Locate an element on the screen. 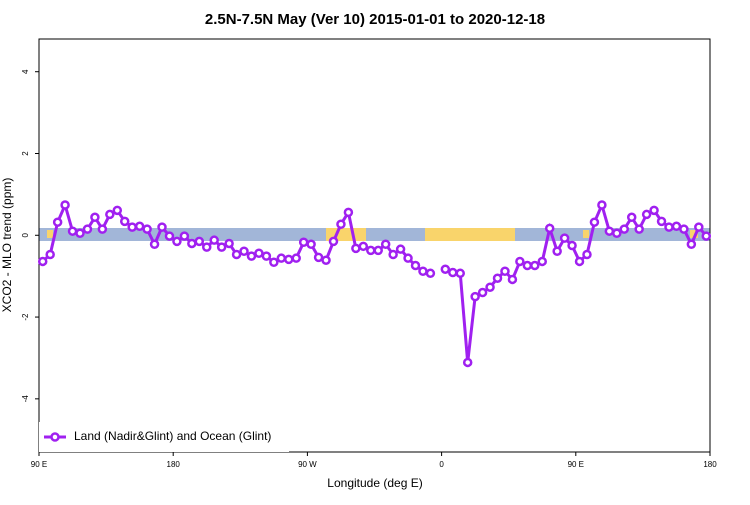  legend-label: Land (Nadir&Glint) and Ocean (Glint) is located at coordinates (172, 436).